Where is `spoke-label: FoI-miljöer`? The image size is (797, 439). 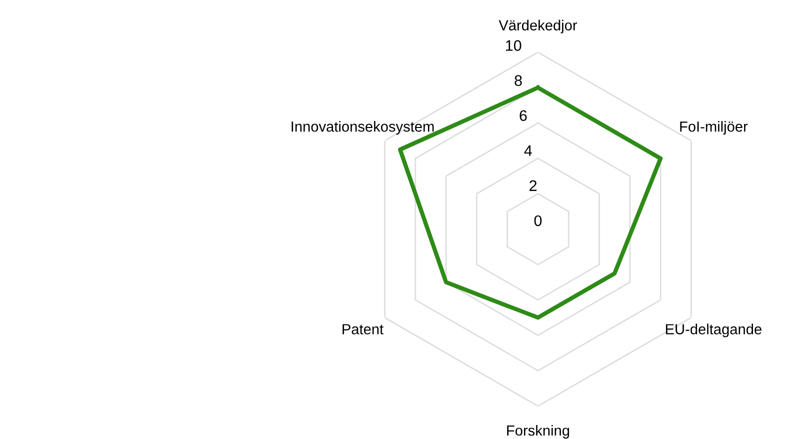
spoke-label: FoI-miljöer is located at coordinates (714, 128).